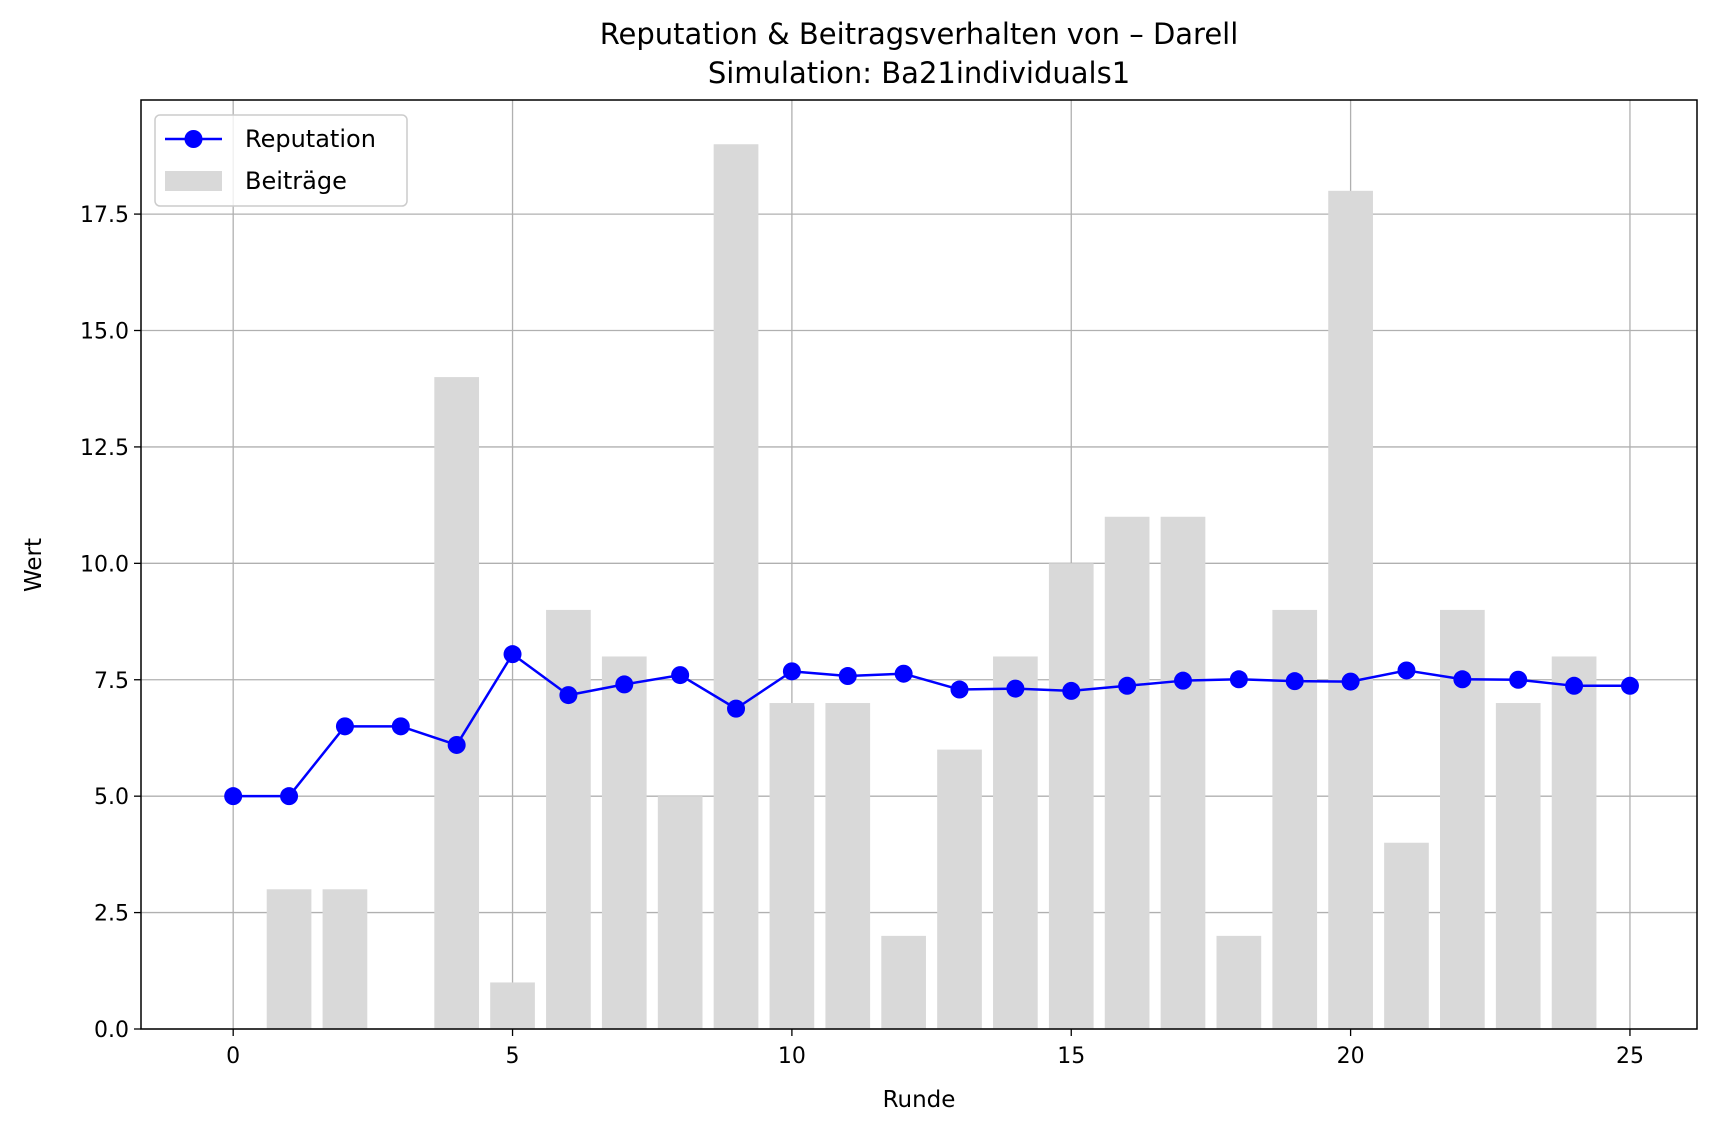 This screenshot has width=1710, height=1131. Describe the element at coordinates (513, 1056) in the screenshot. I see `x-tick-label: 5` at that location.